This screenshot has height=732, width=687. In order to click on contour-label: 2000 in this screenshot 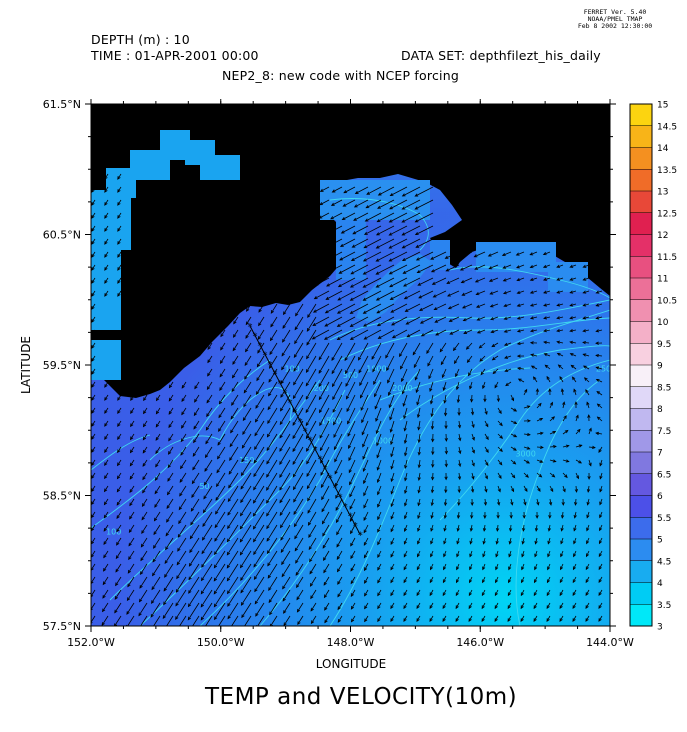, I will do `click(402, 388)`.